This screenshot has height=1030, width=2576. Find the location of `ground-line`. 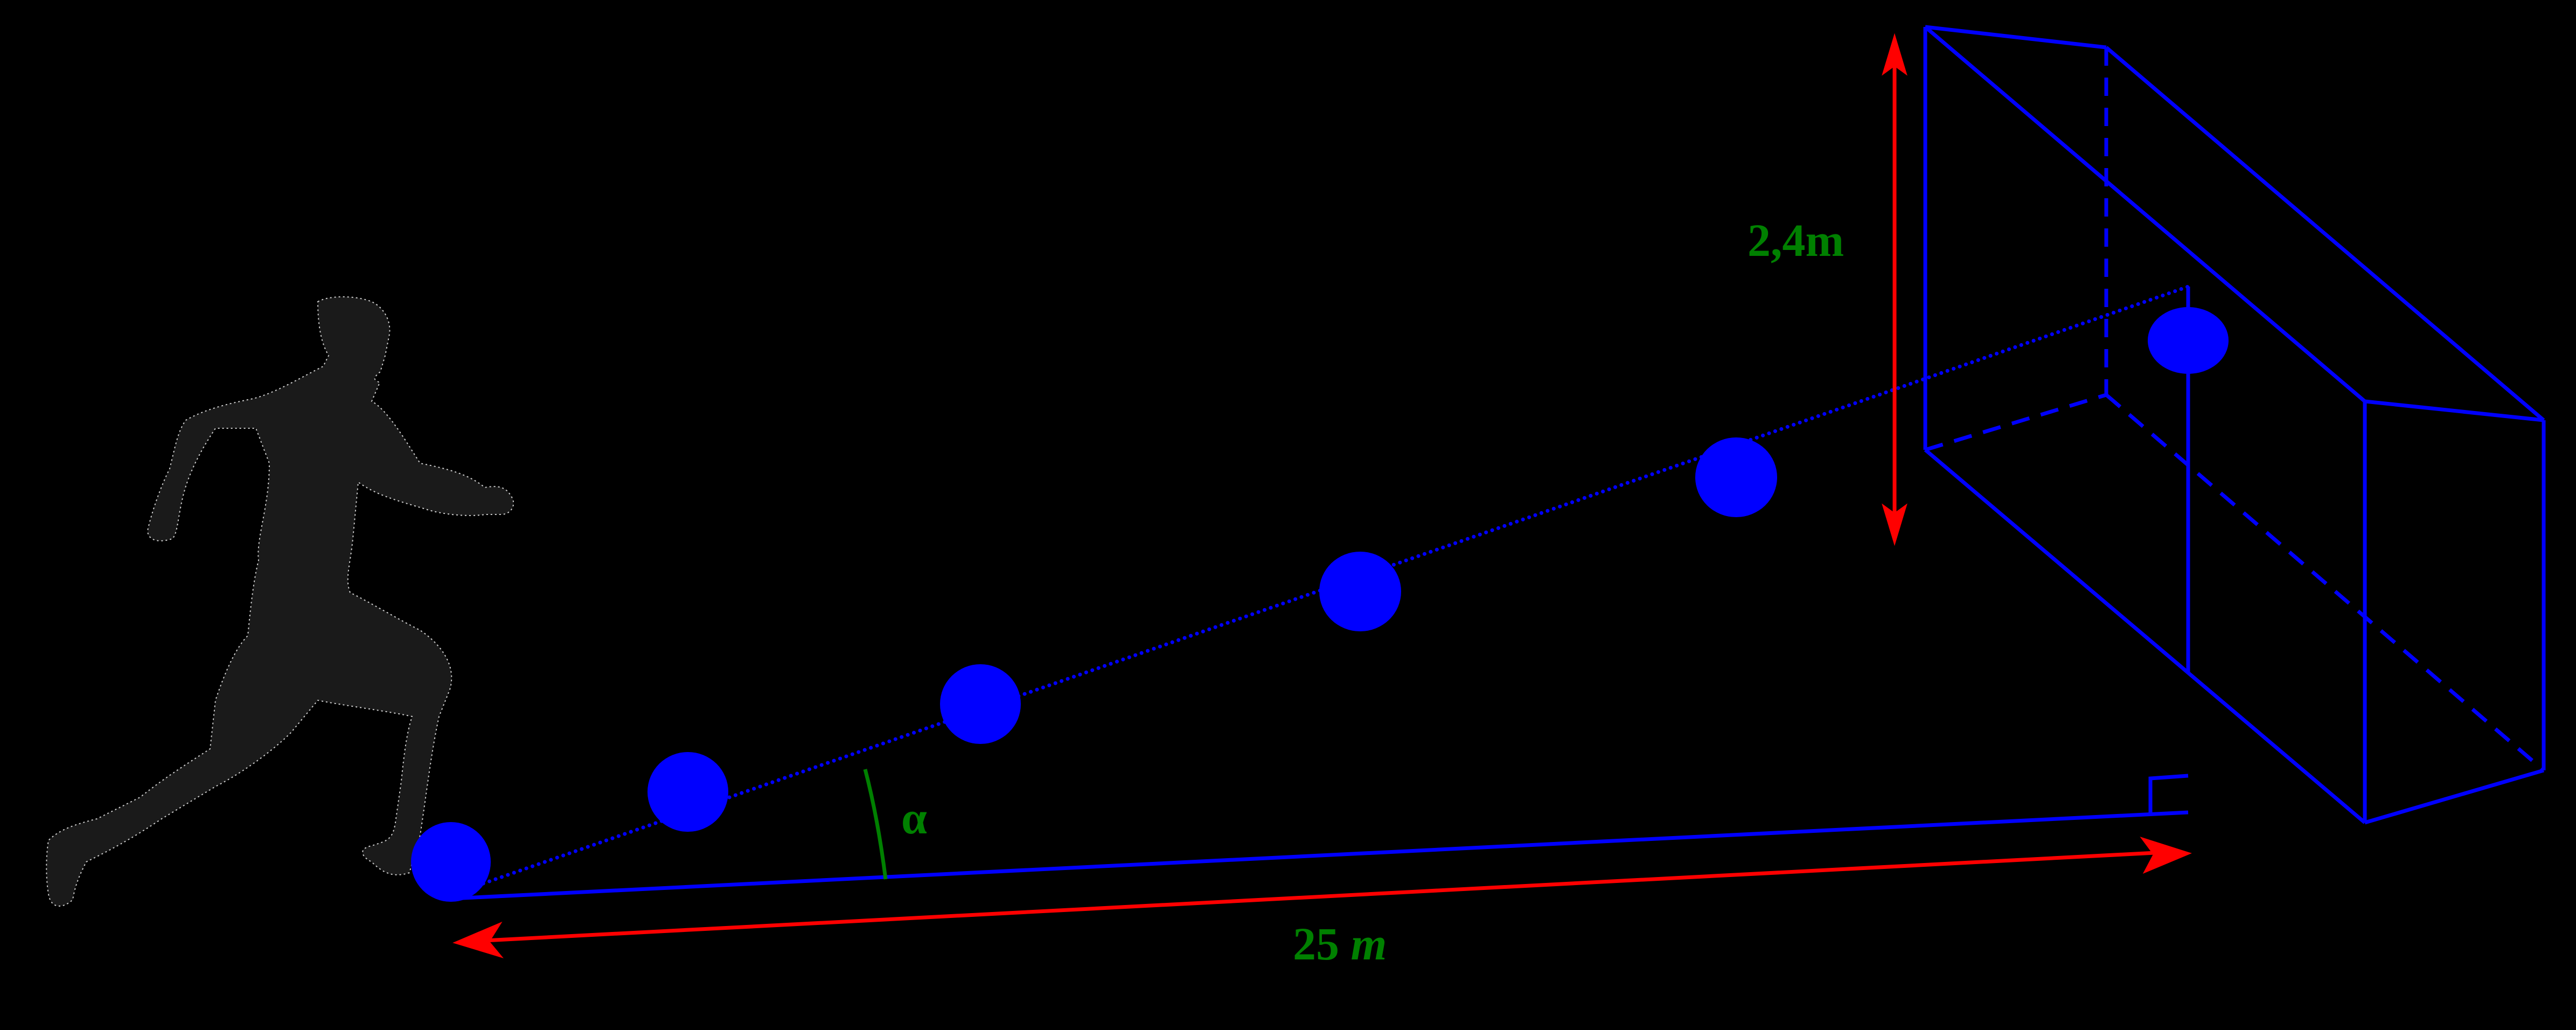

ground-line is located at coordinates (1320, 855).